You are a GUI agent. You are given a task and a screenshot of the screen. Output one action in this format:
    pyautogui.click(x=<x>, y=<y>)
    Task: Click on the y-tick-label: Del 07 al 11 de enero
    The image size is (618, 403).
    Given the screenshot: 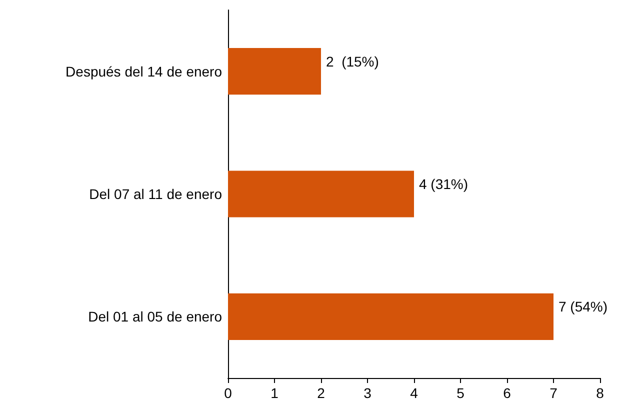 What is the action you would take?
    pyautogui.click(x=155, y=194)
    